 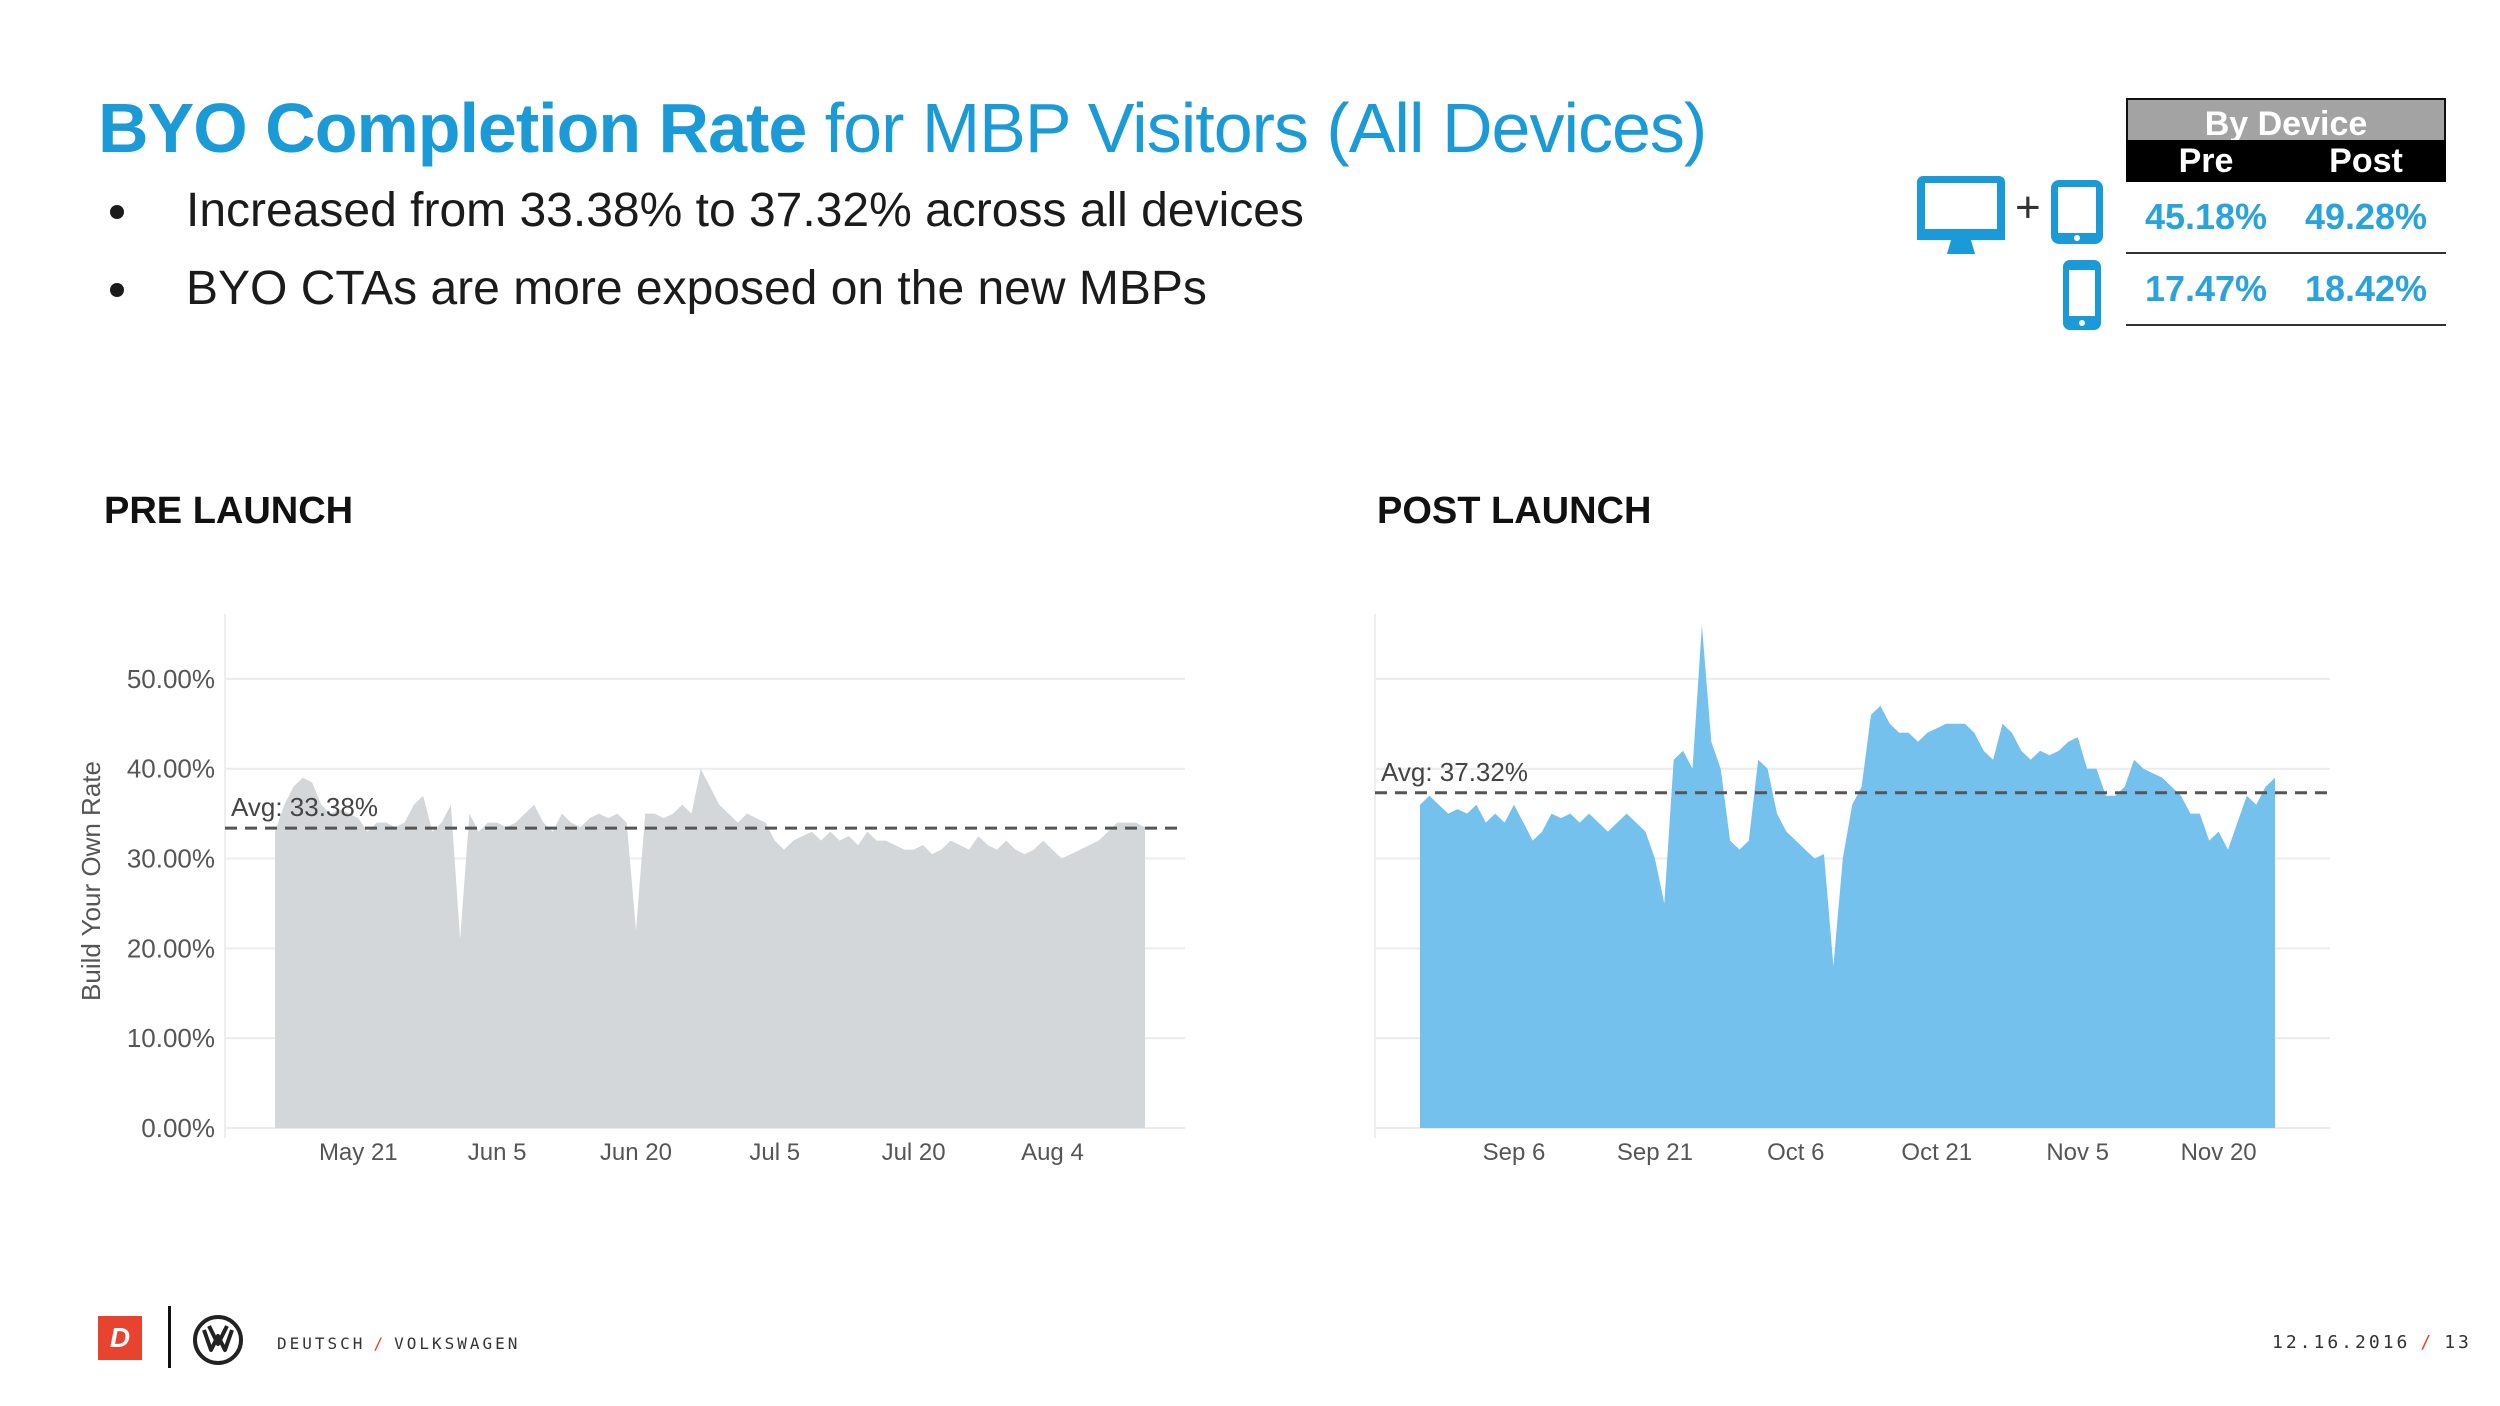 I want to click on title-rest: for MBP Visitors (All Devices), so click(x=1257, y=128).